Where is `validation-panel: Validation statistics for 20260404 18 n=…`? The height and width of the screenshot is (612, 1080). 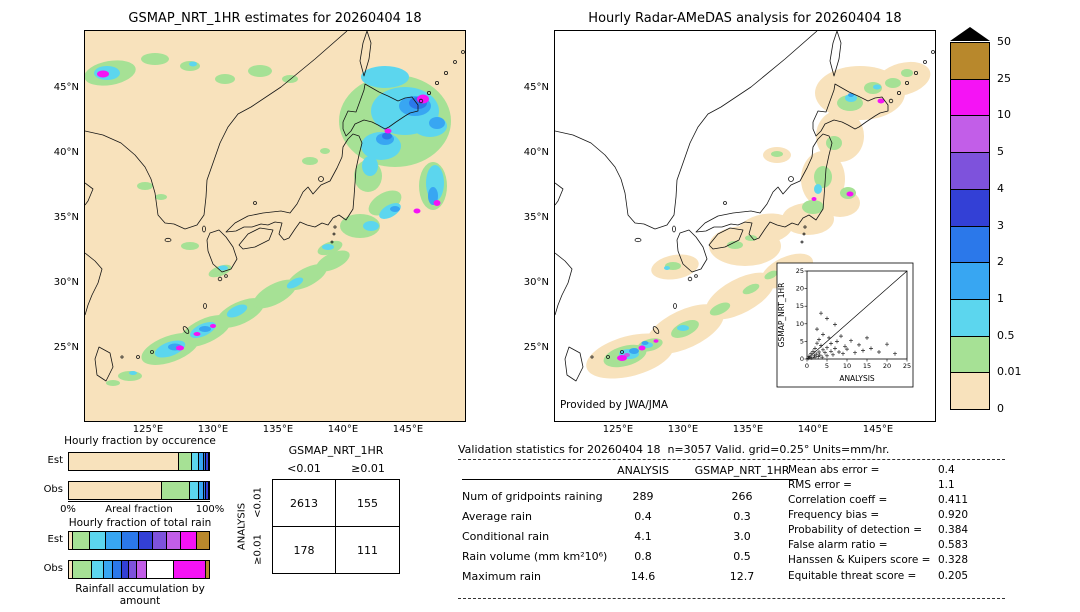
validation-panel: Validation statistics for 20260404 18 n=… is located at coordinates (739, 525).